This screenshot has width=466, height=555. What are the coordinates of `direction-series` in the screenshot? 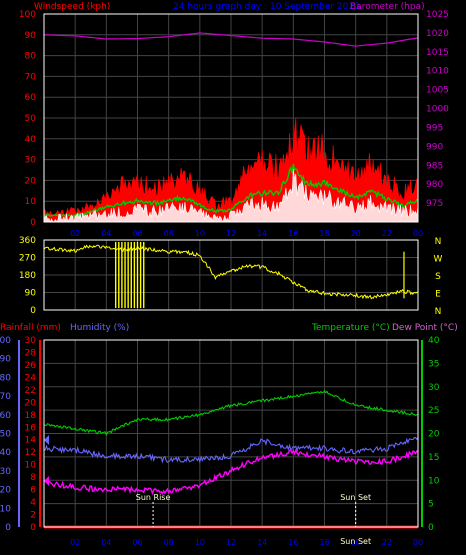 It's located at (231, 272).